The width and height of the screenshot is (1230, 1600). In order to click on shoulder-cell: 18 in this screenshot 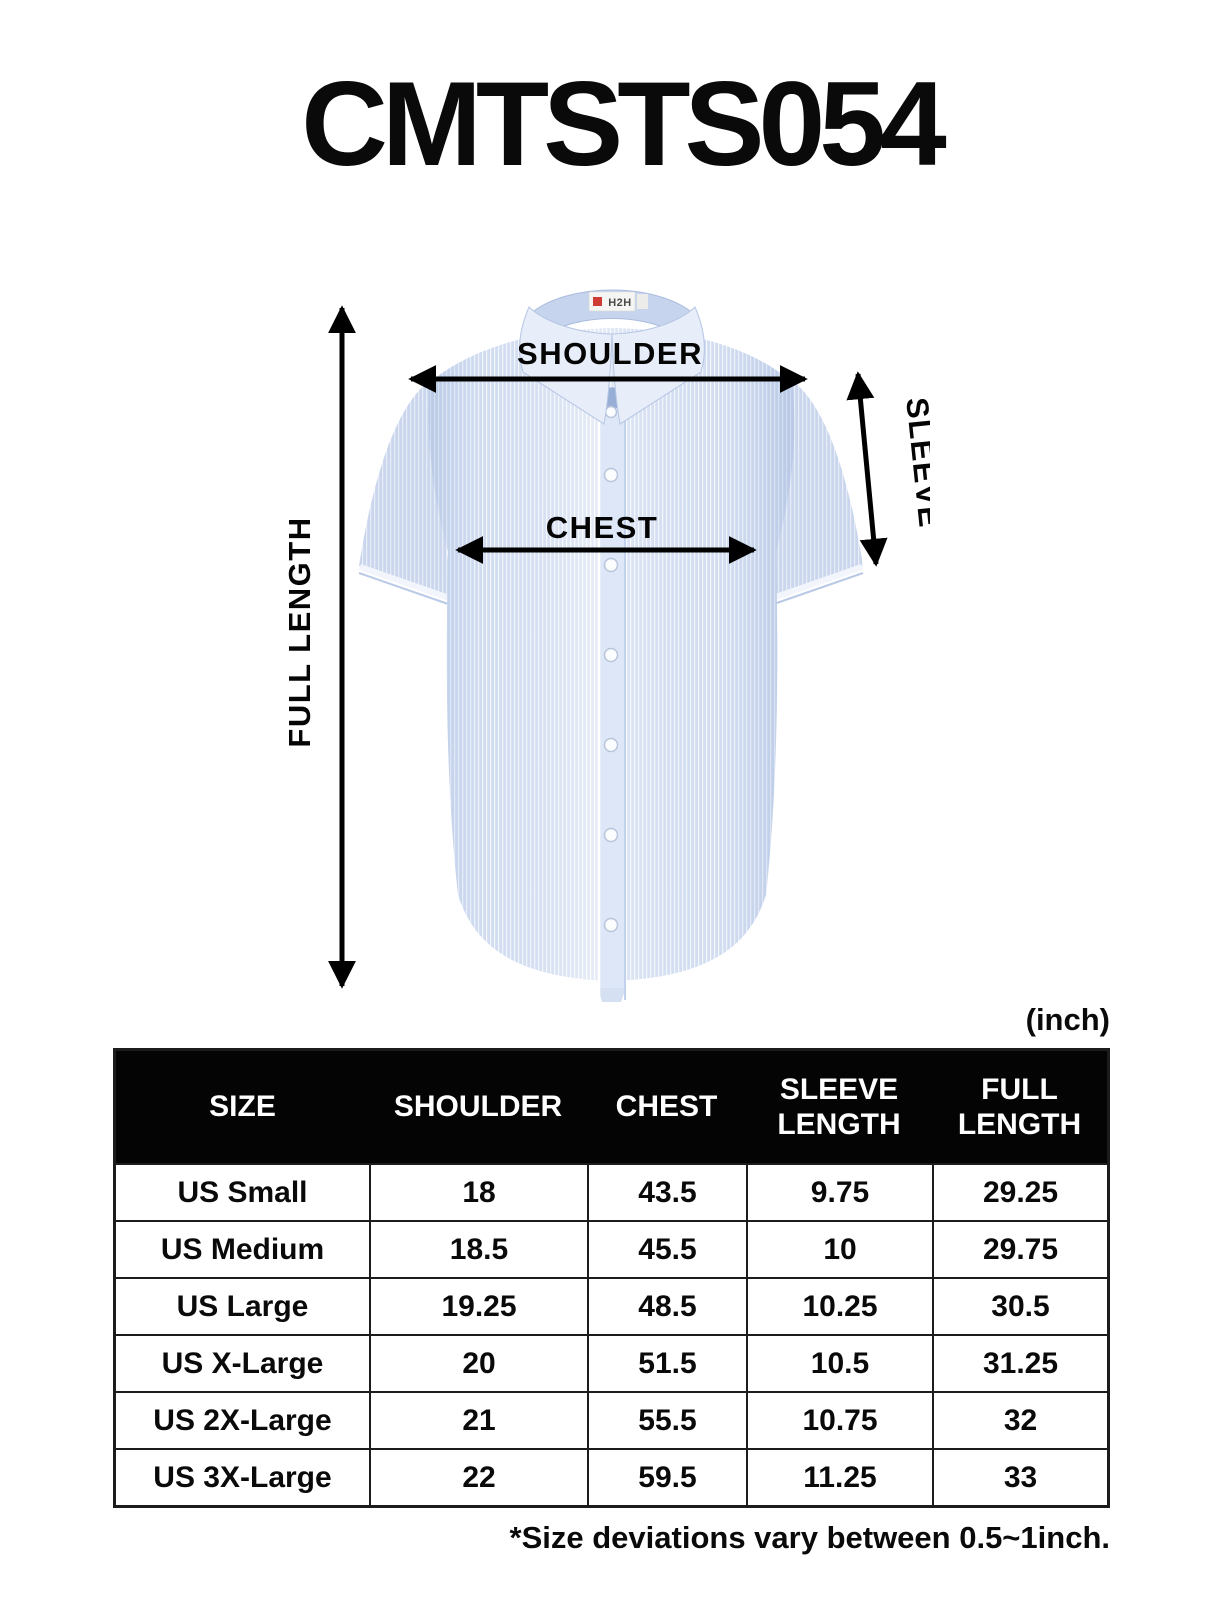, I will do `click(478, 1192)`.